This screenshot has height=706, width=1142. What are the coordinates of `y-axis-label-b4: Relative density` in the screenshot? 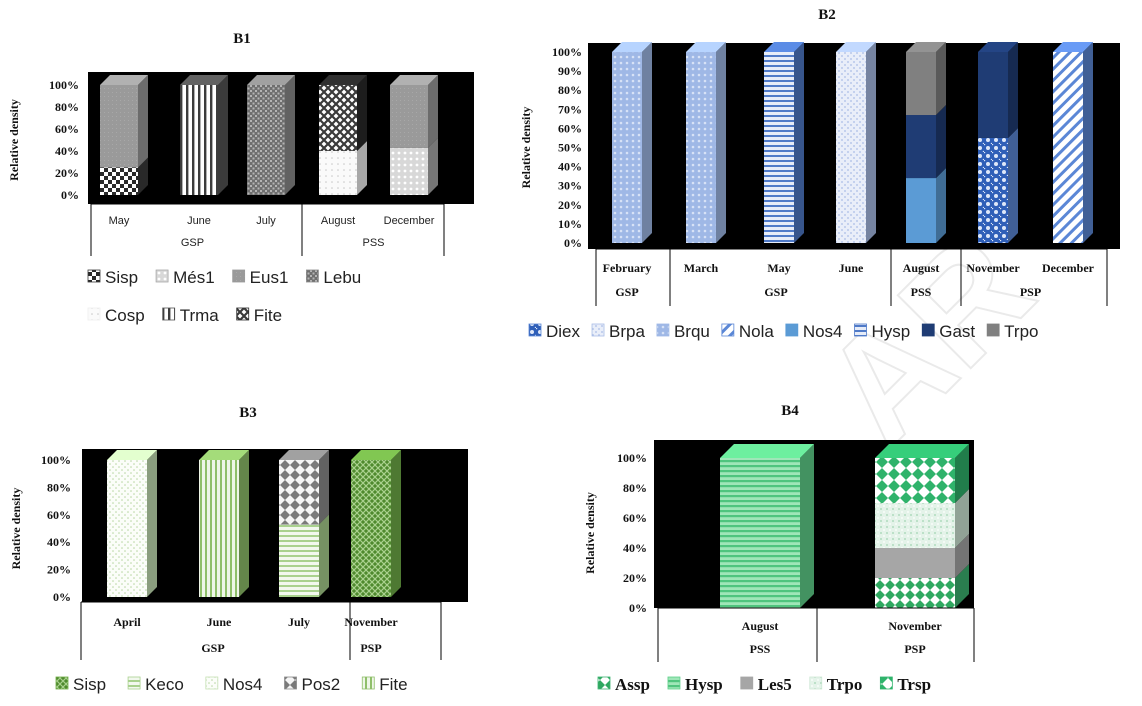 It's located at (590, 533).